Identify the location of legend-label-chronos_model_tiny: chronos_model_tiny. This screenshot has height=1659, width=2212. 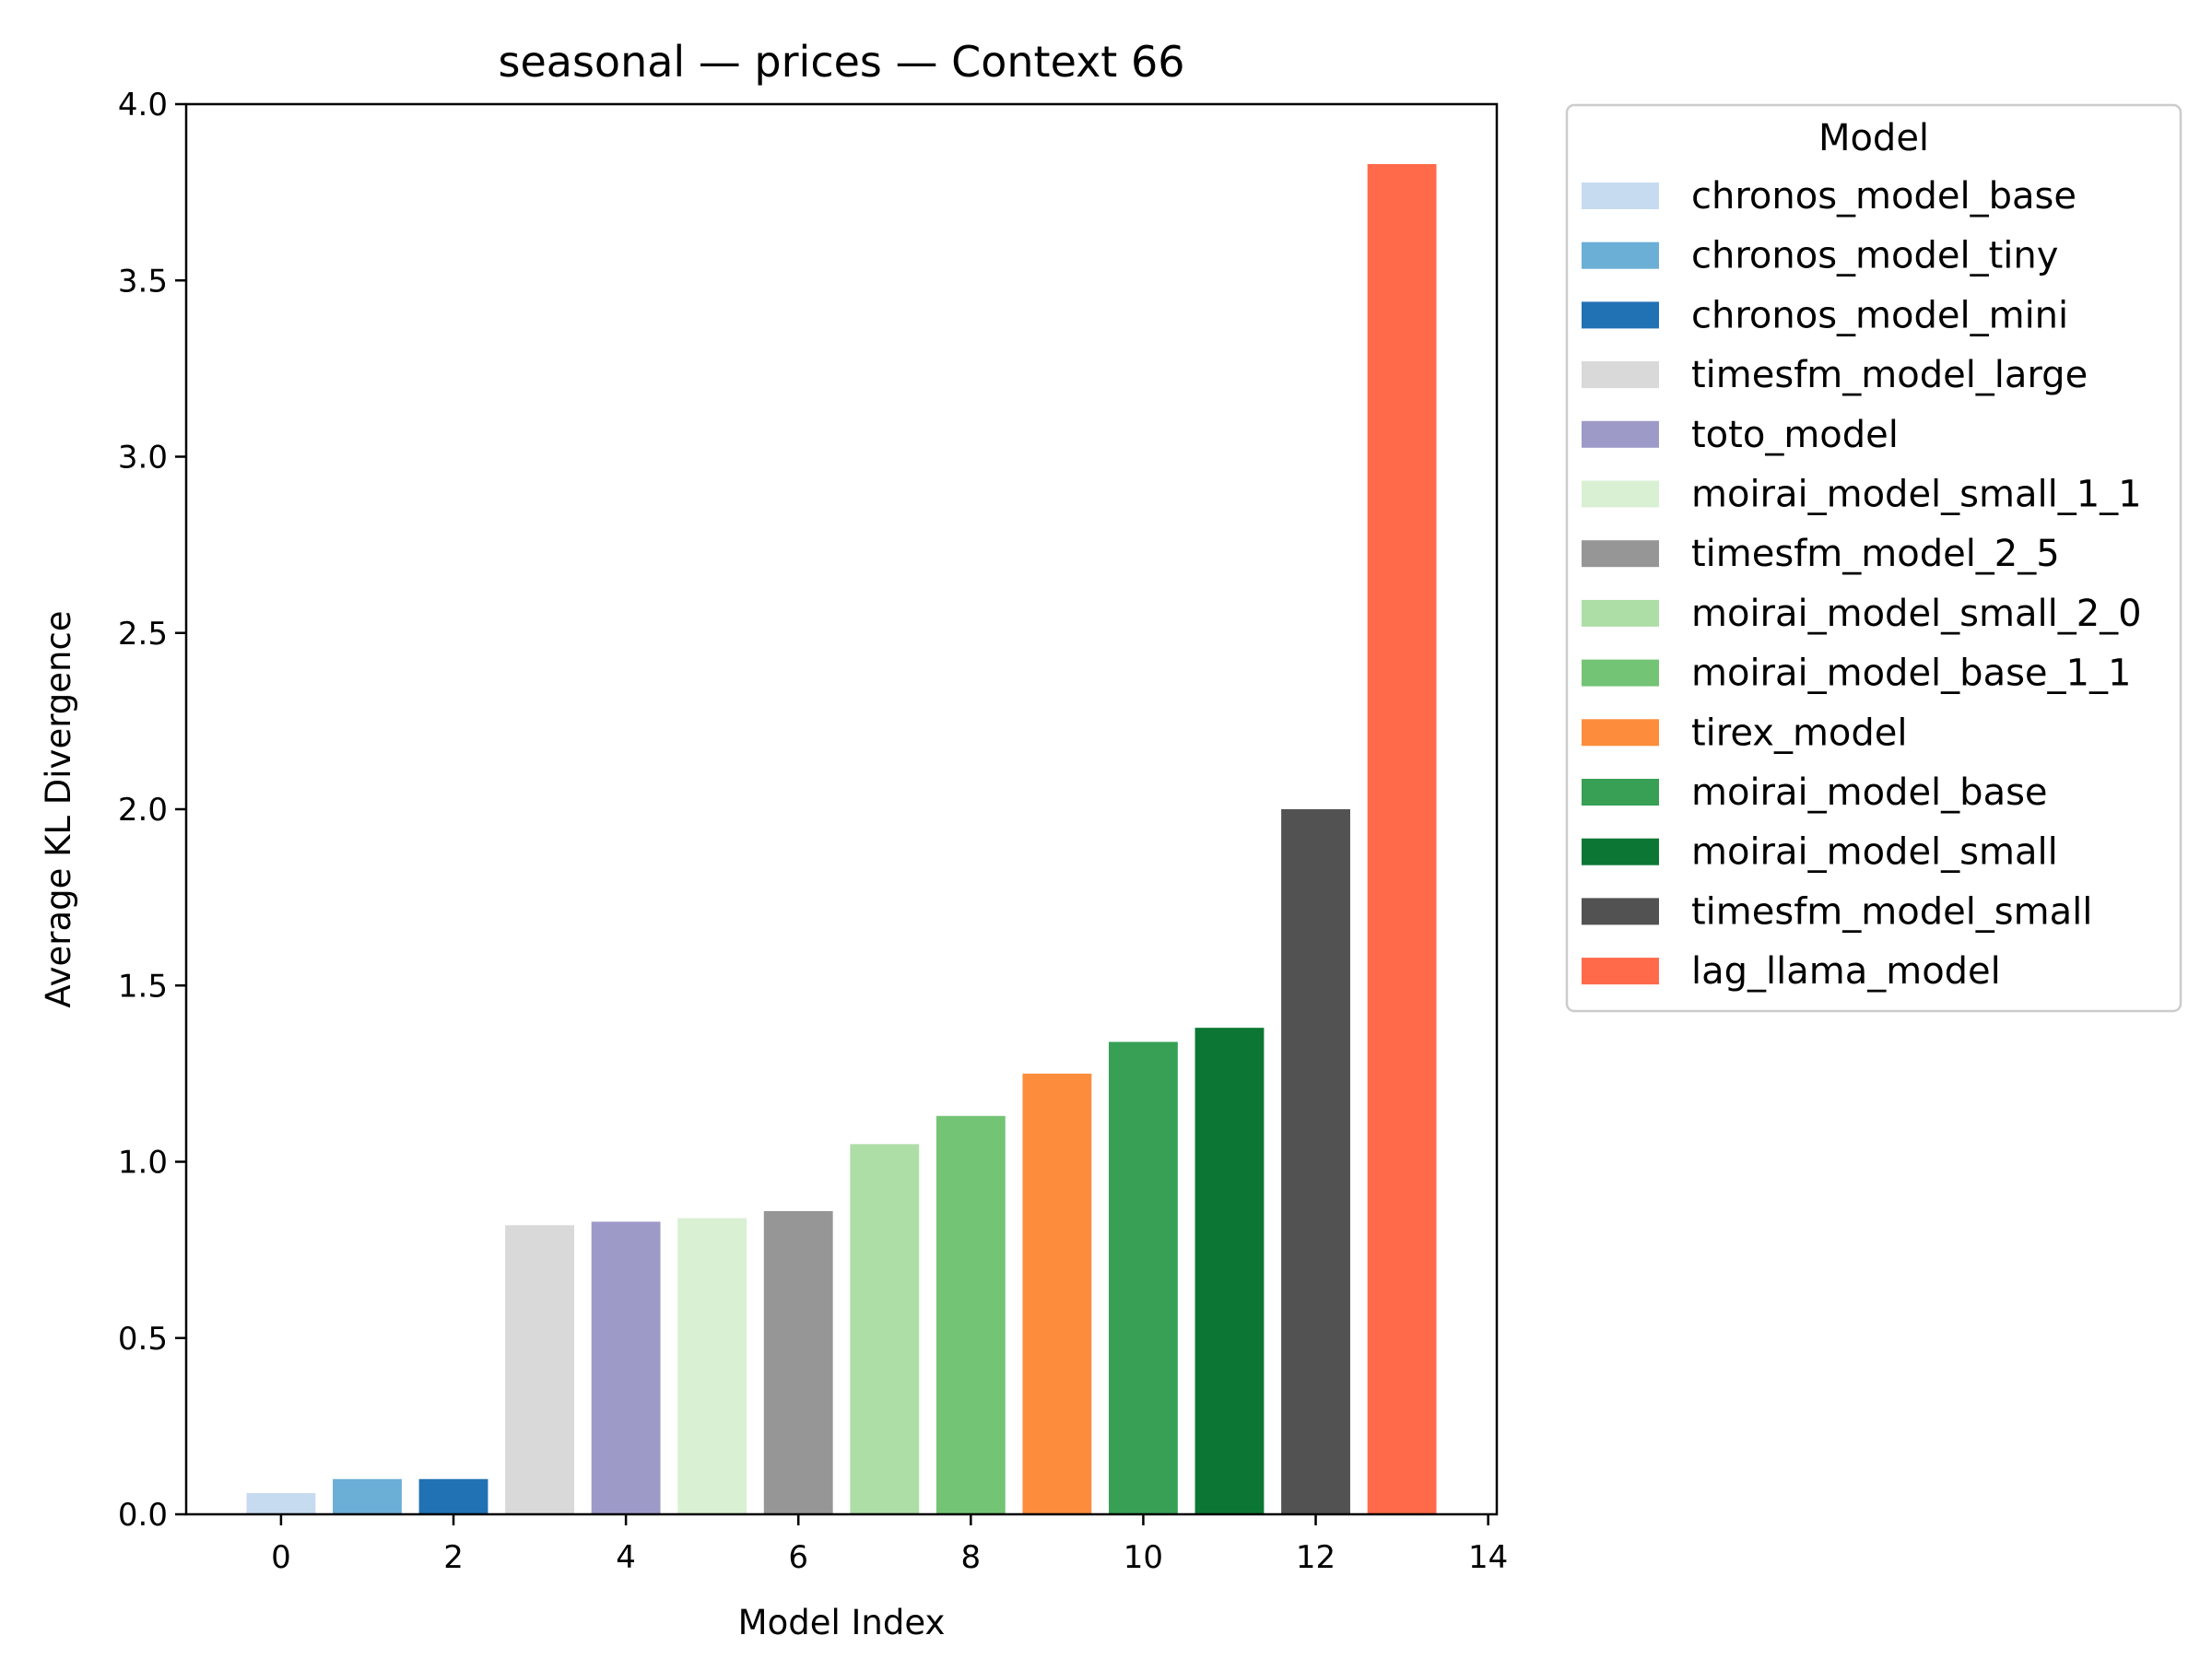
(1874, 256).